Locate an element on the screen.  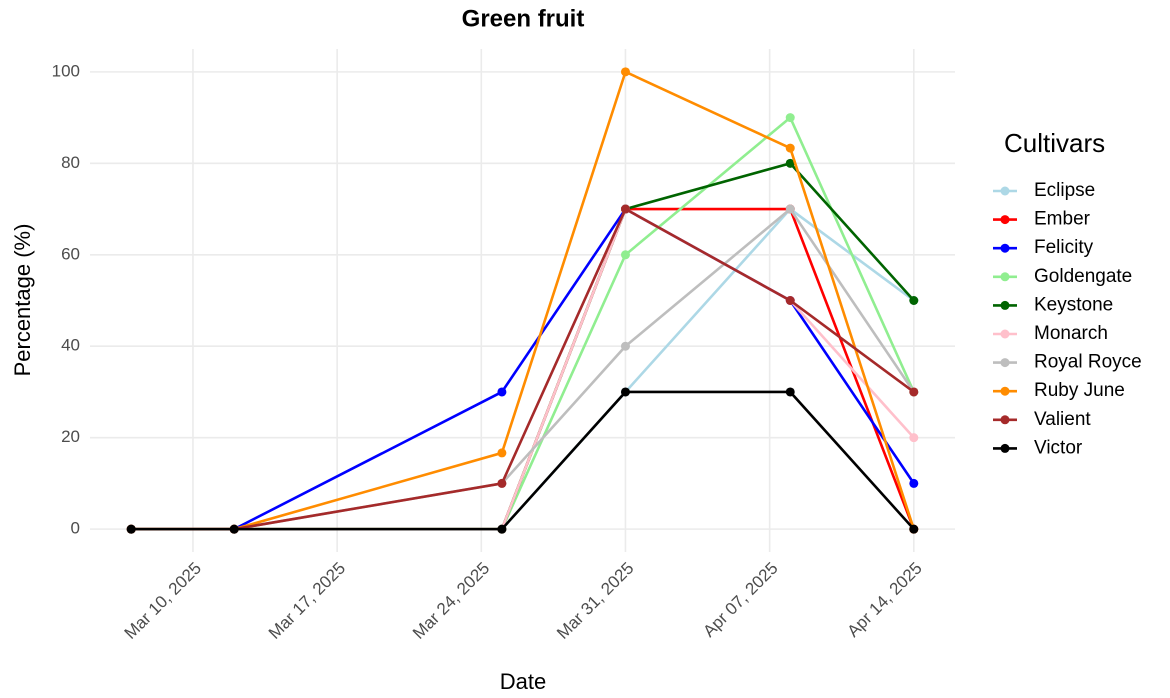
y-tick-label: 100 is located at coordinates (66, 70).